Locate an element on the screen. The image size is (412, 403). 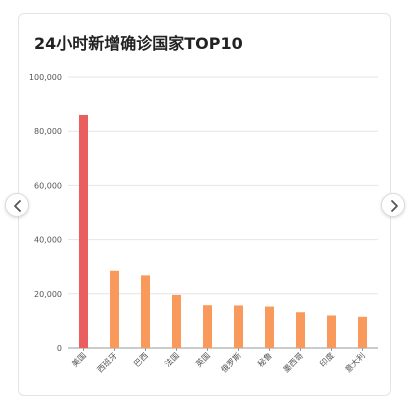
x-tick-label: 秘鲁 is located at coordinates (265, 359).